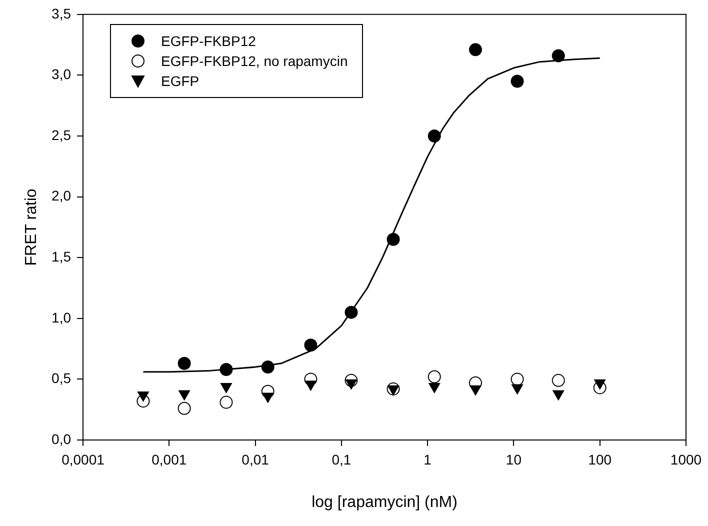  What do you see at coordinates (31, 227) in the screenshot?
I see `y-axis-title: FRET ratio` at bounding box center [31, 227].